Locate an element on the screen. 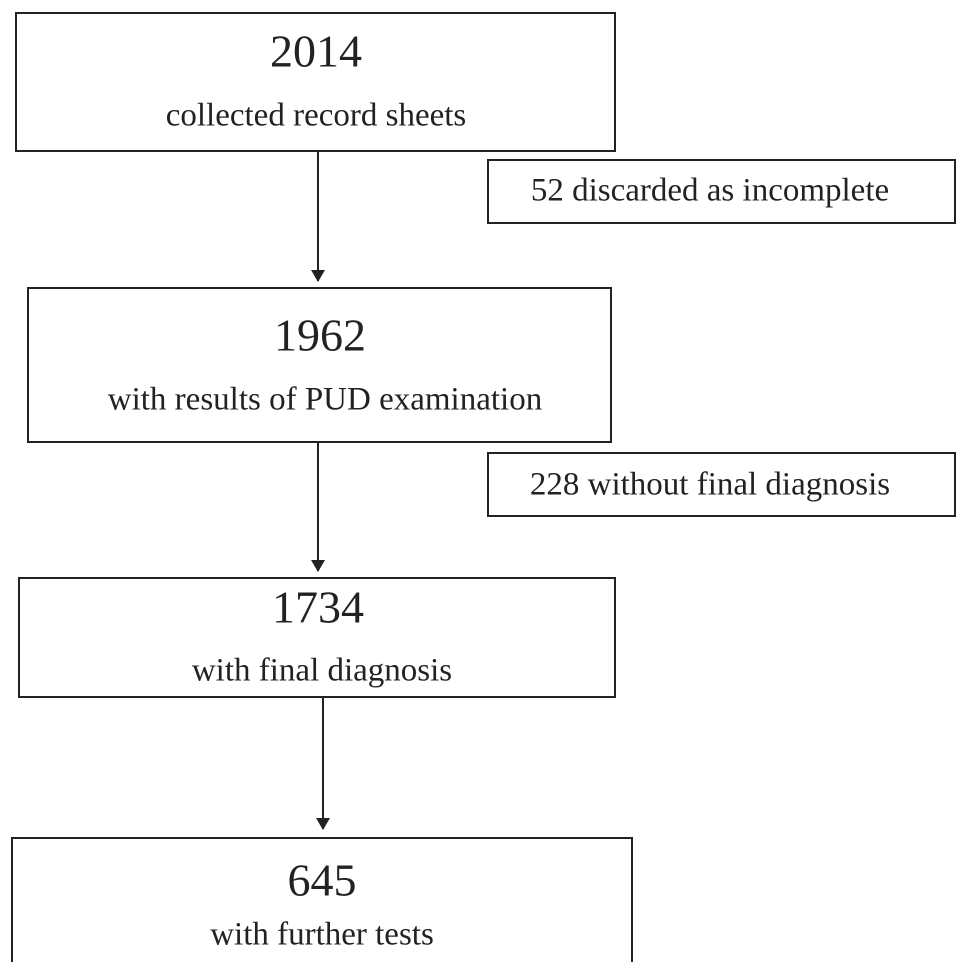 The image size is (956, 962). node-label: collected record sheets is located at coordinates (316, 116).